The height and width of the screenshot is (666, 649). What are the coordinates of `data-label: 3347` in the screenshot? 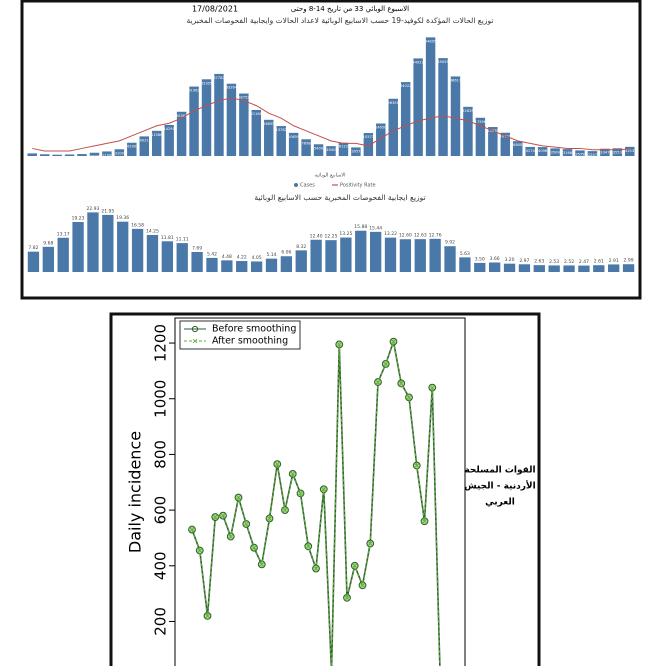 It's located at (604, 153).